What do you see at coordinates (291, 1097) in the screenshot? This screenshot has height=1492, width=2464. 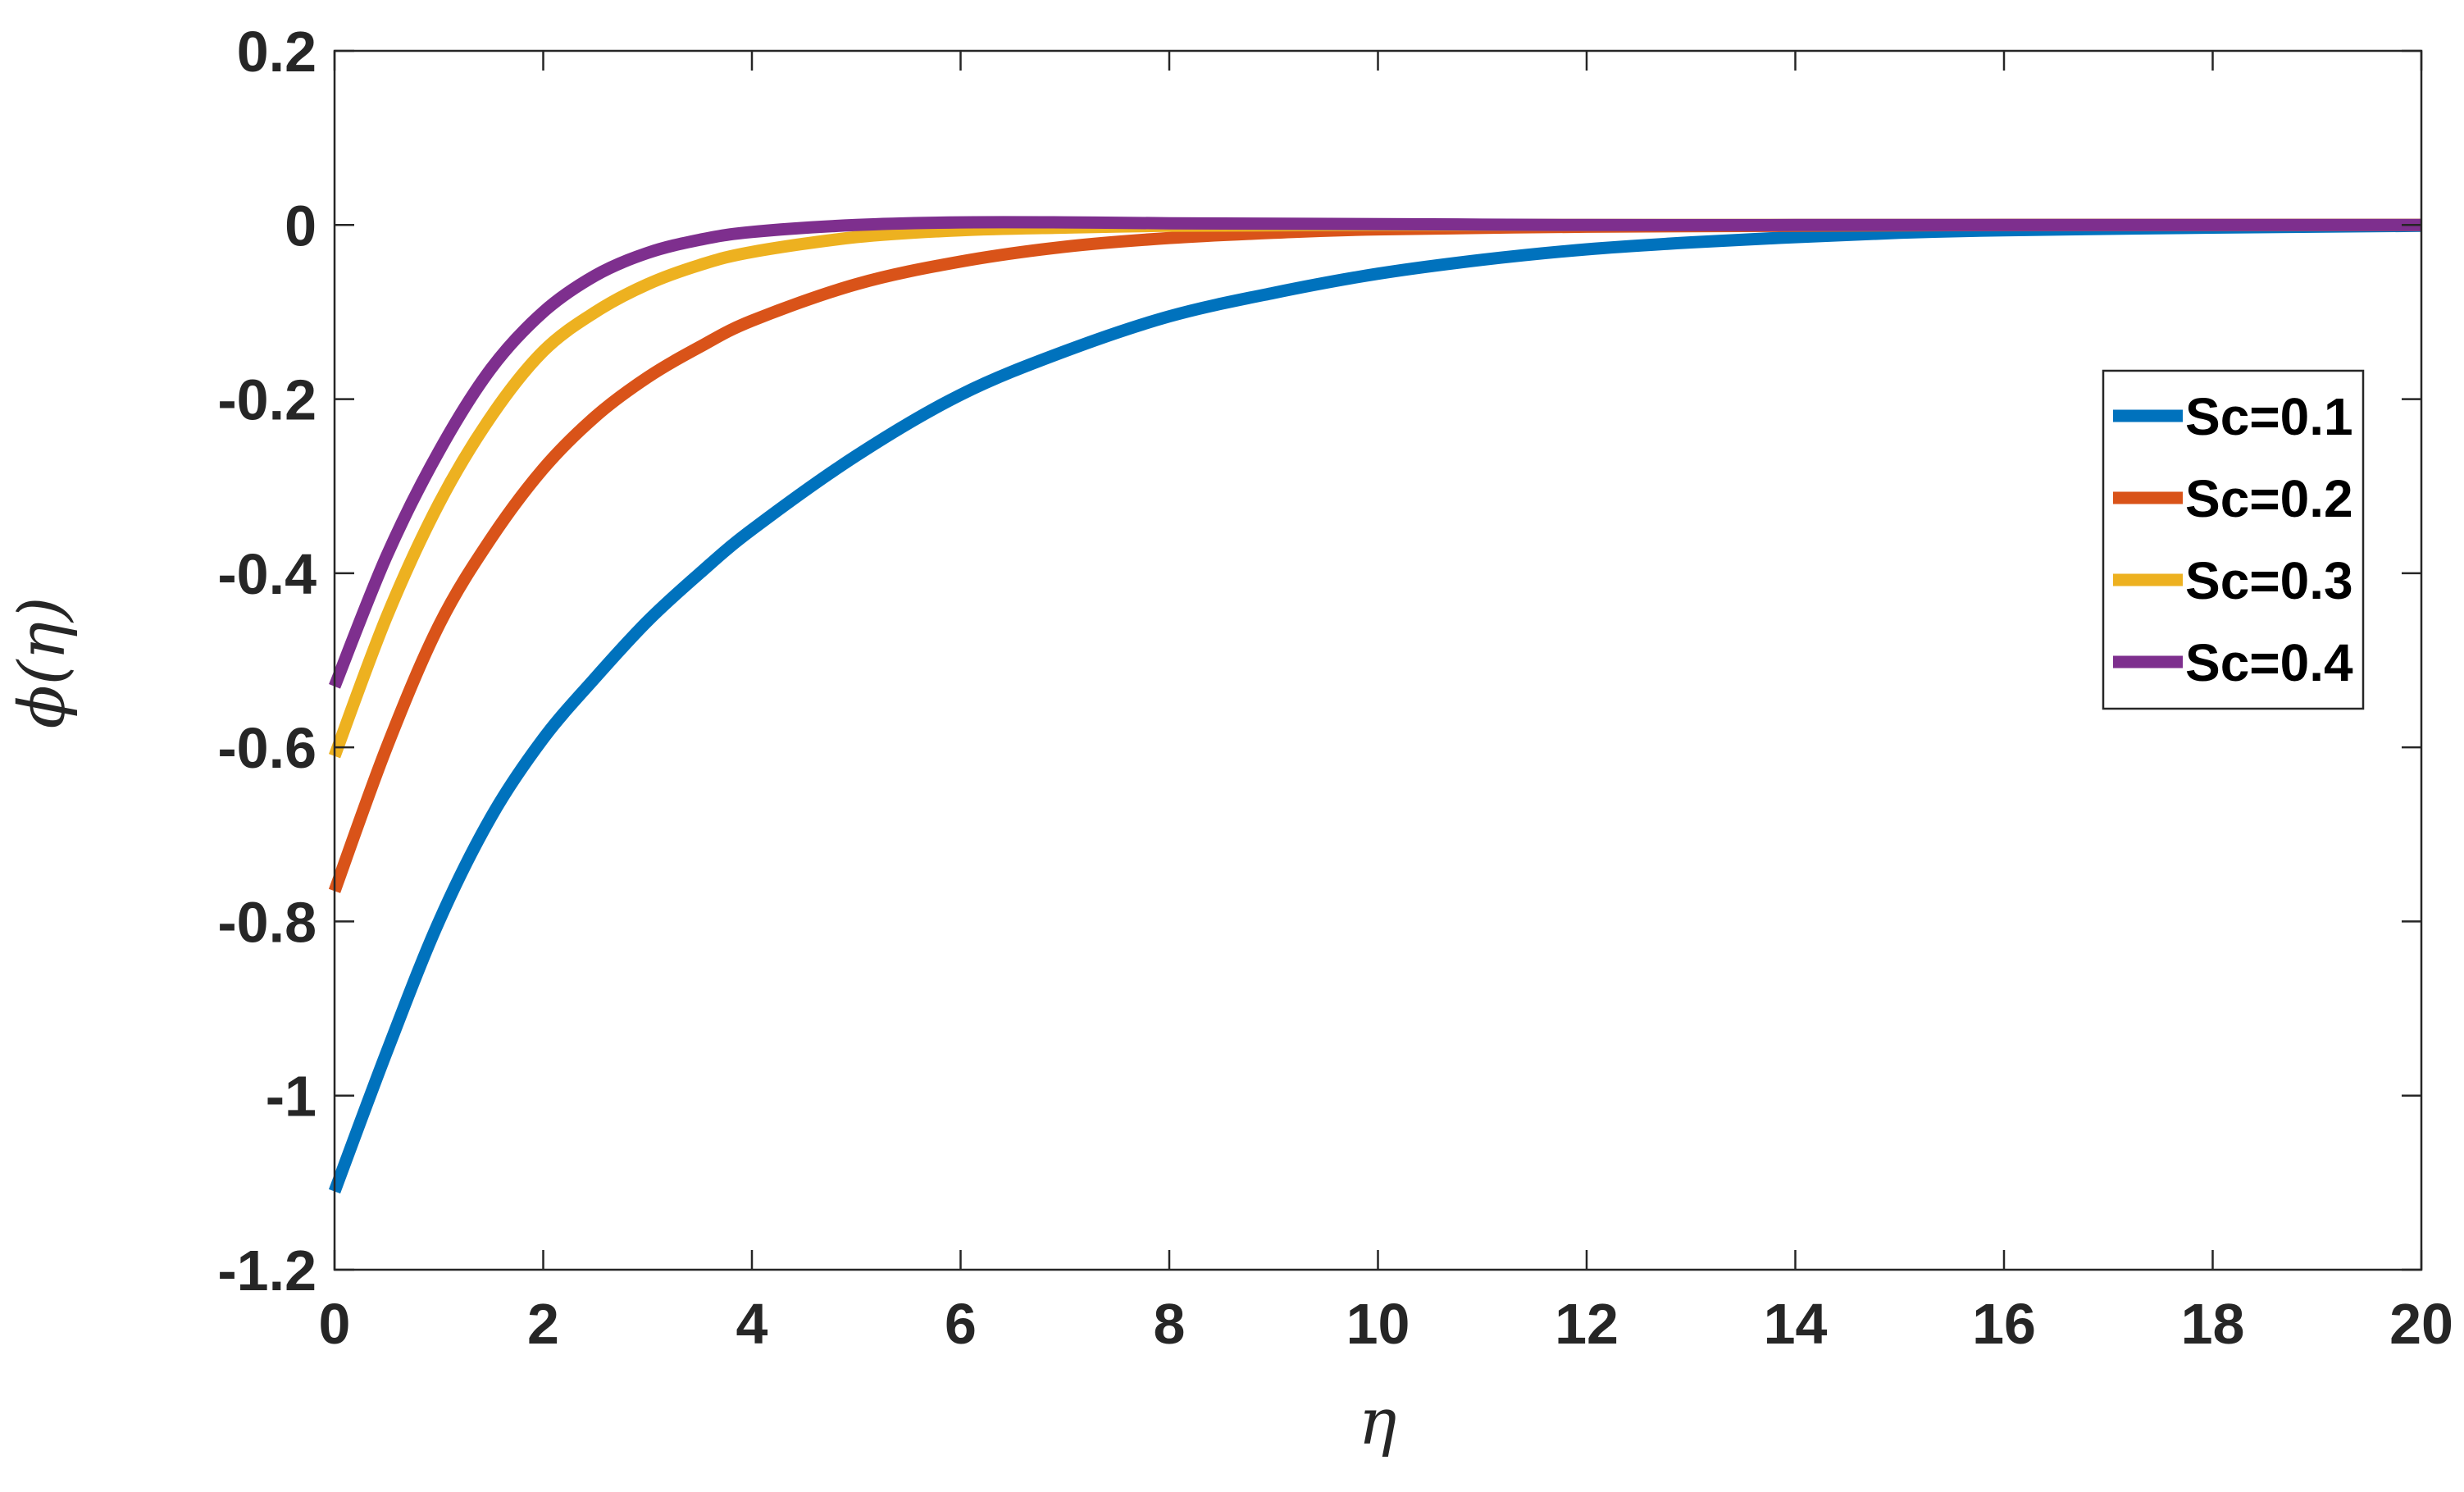 I see `y-tick-label: -1` at bounding box center [291, 1097].